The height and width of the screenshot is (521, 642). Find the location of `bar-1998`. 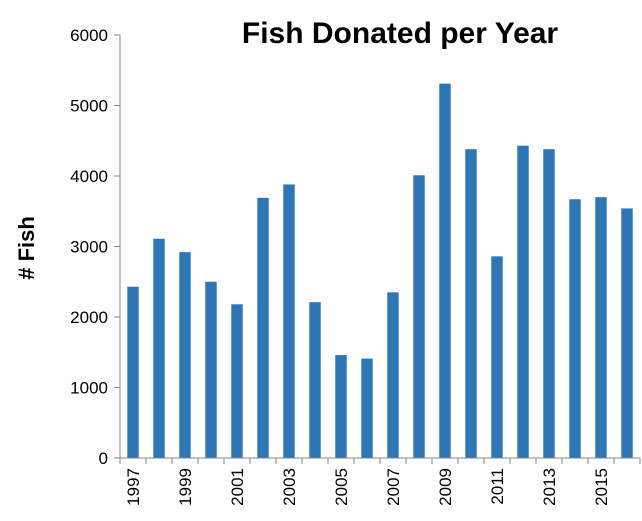

bar-1998 is located at coordinates (159, 348).